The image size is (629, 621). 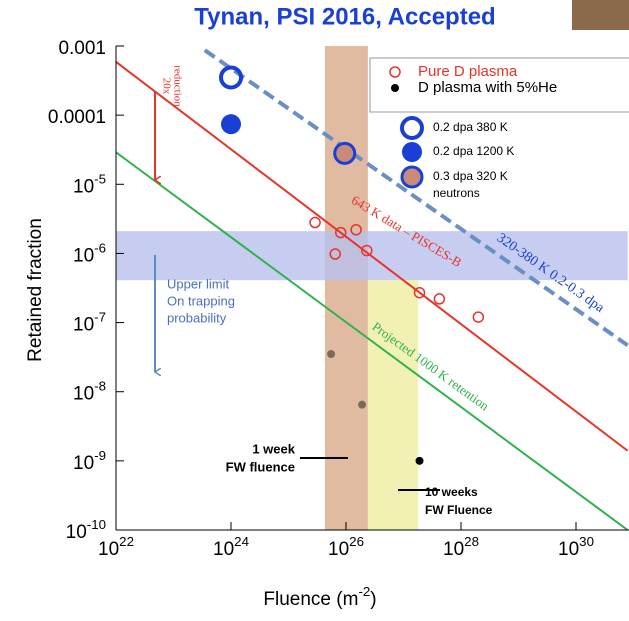 I want to click on photo, so click(x=600, y=15).